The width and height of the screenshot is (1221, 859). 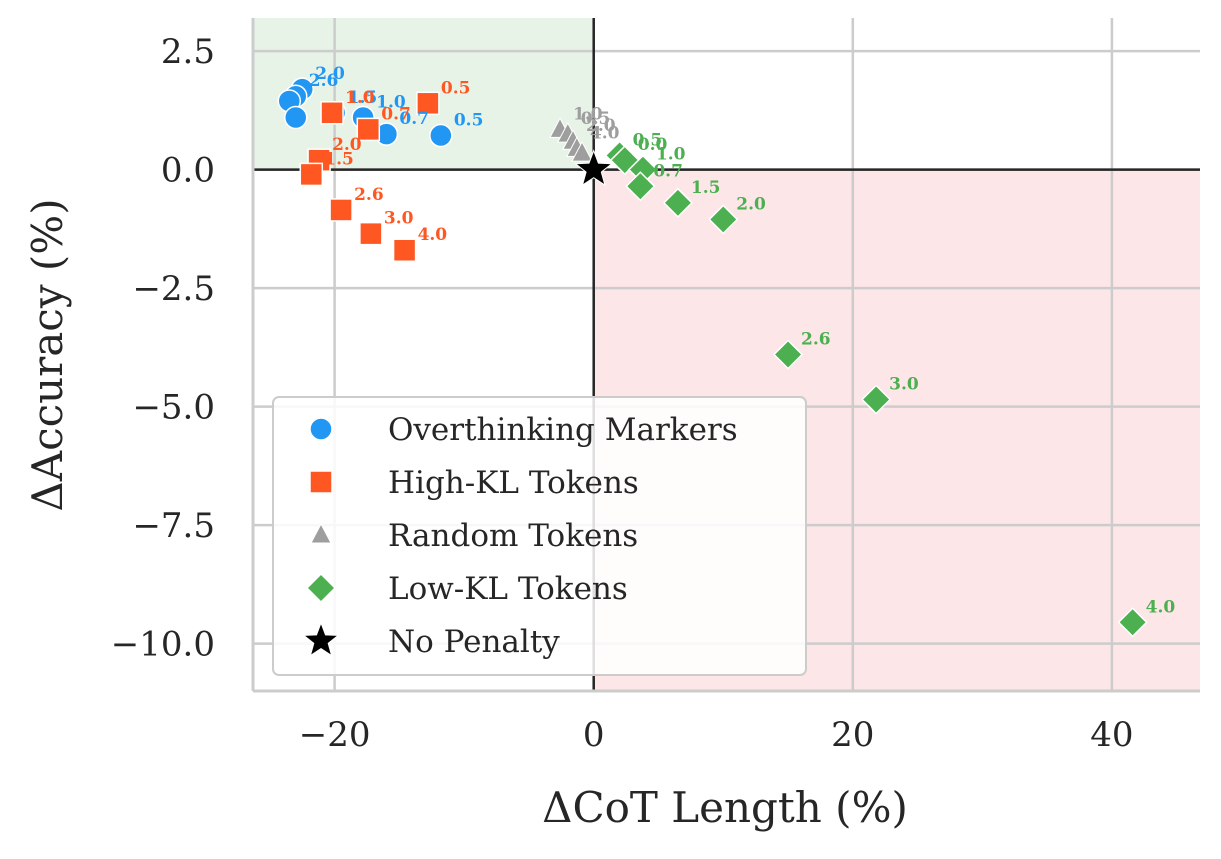 What do you see at coordinates (594, 735) in the screenshot?
I see `x-tick-label: 0` at bounding box center [594, 735].